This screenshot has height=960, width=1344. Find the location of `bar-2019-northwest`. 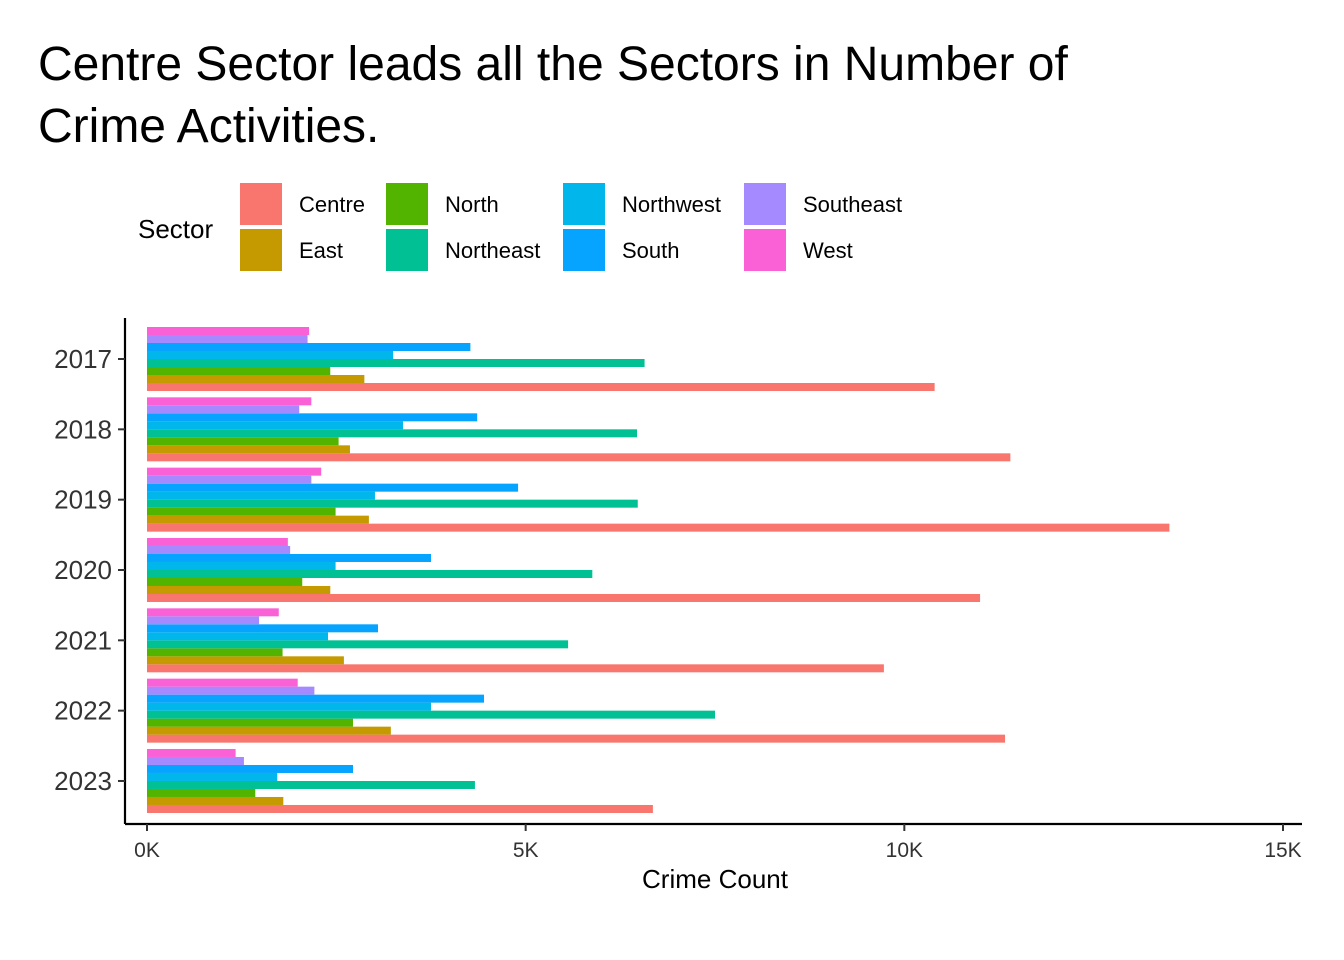

bar-2019-northwest is located at coordinates (261, 495).